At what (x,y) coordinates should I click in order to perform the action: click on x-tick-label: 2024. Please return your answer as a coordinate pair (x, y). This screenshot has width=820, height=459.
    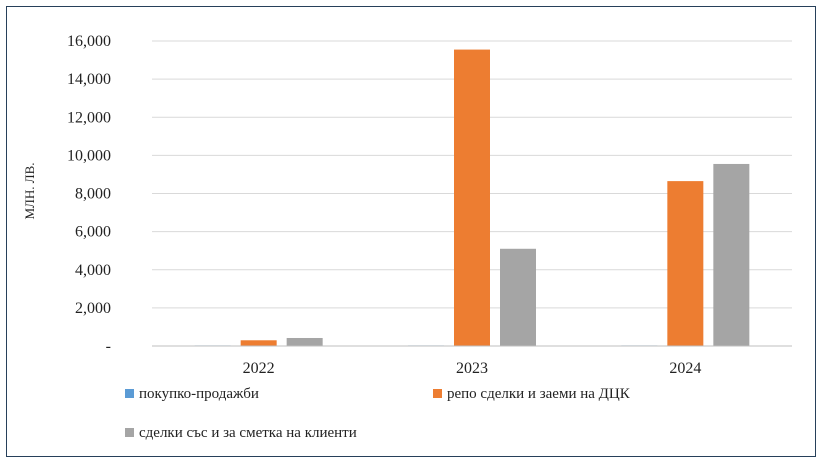
    Looking at the image, I should click on (685, 368).